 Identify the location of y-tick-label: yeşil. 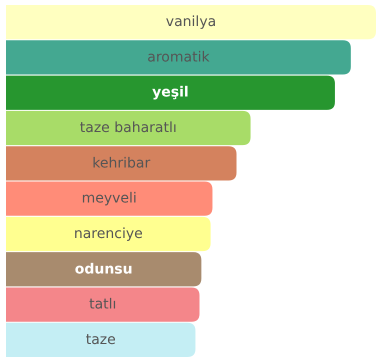
(170, 92).